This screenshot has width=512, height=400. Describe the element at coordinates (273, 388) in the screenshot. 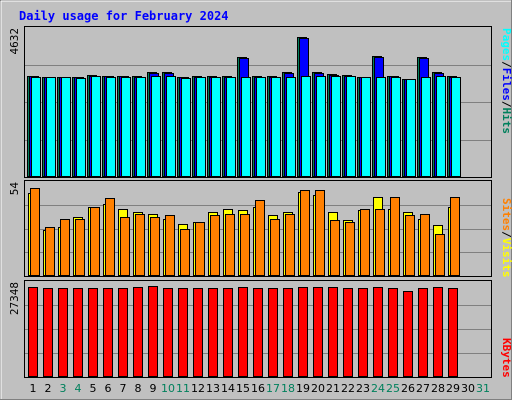

I see `x-tick-label: 17` at that location.